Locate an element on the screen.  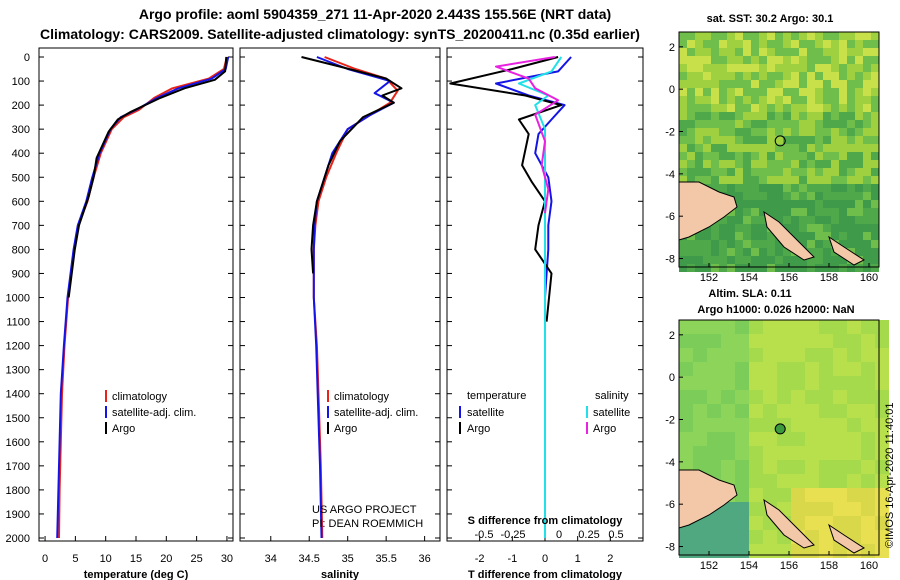
depth-tick-label: 600 is located at coordinates (21, 202).